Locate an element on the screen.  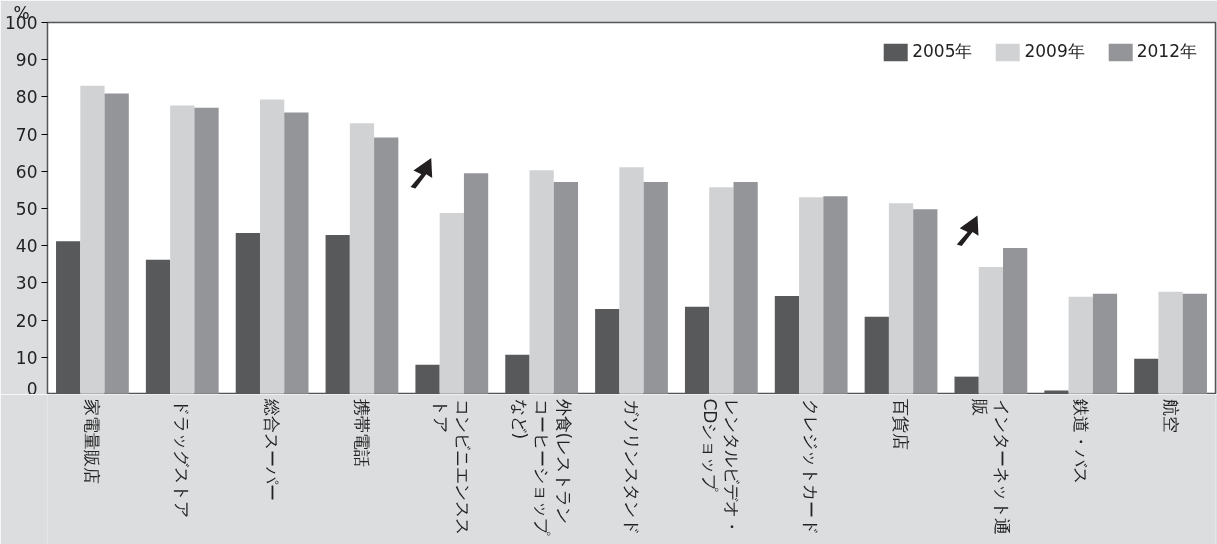
y-tick-label: 90 is located at coordinates (26, 60).